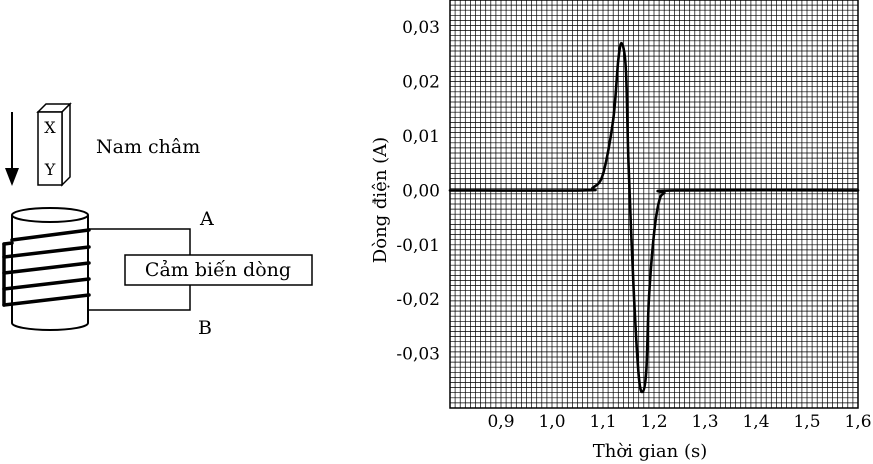 The image size is (873, 464). I want to click on y-tick-label: -0,02, so click(418, 300).